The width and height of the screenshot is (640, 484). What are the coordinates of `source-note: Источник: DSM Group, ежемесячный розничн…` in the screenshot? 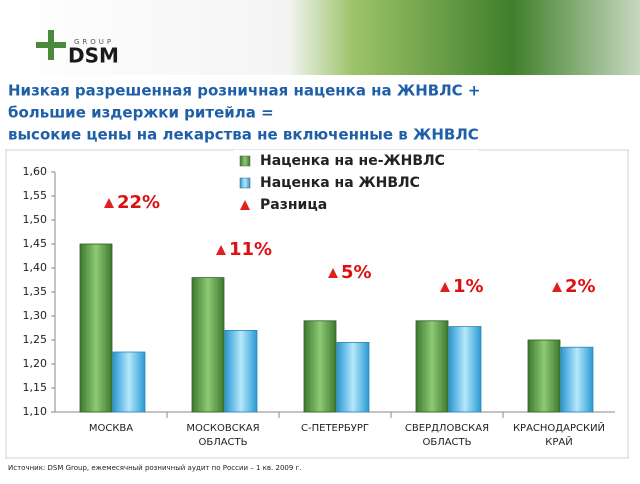 It's located at (154, 468).